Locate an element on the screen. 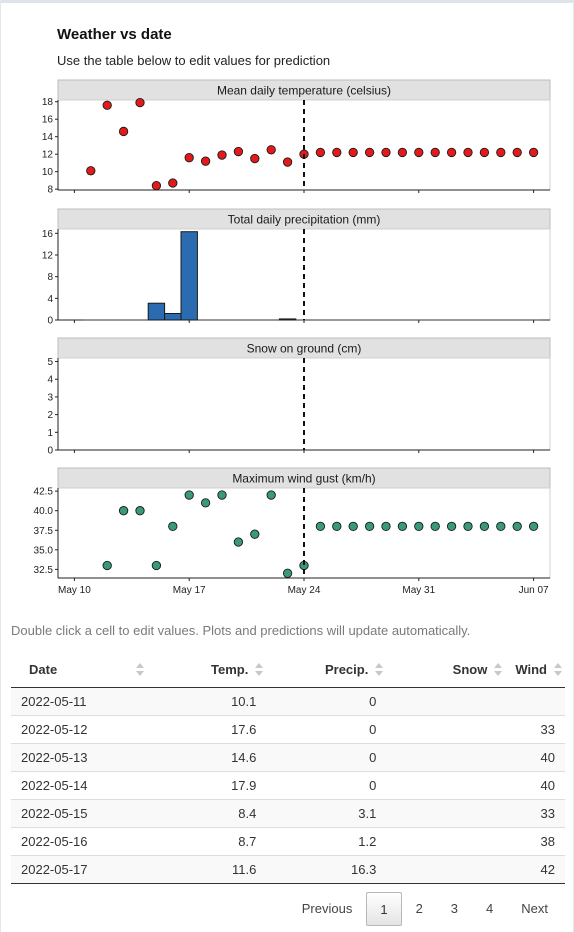 Image resolution: width=574 pixels, height=932 pixels. cell-date: 2022-05-15 is located at coordinates (79, 813).